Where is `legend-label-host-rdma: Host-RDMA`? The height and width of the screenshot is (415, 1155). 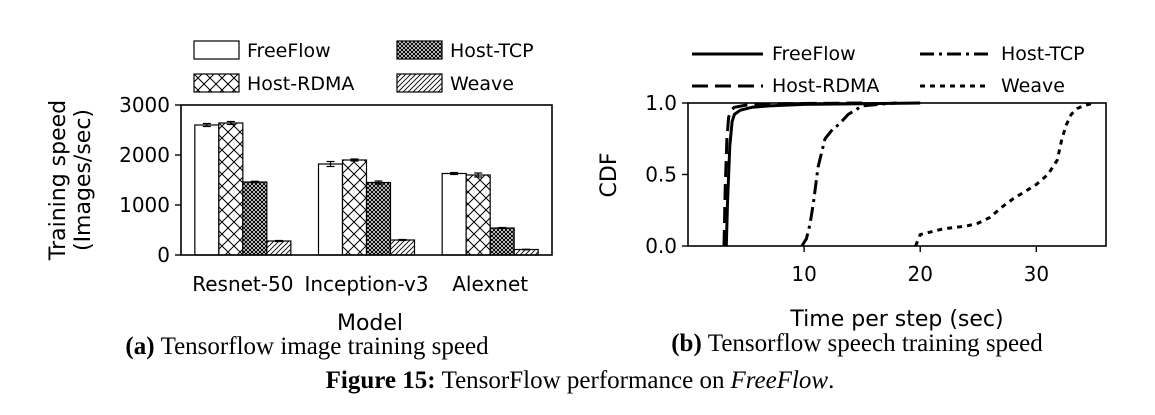
legend-label-host-rdma: Host-RDMA is located at coordinates (300, 84).